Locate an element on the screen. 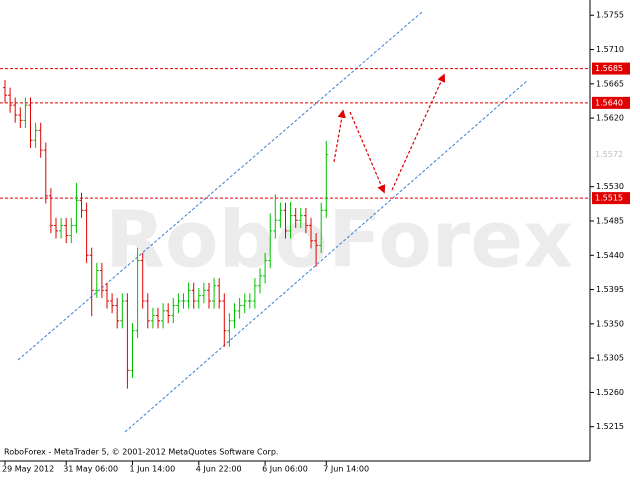 The image size is (640, 481). y-tick-label: 1.5485 is located at coordinates (610, 220).